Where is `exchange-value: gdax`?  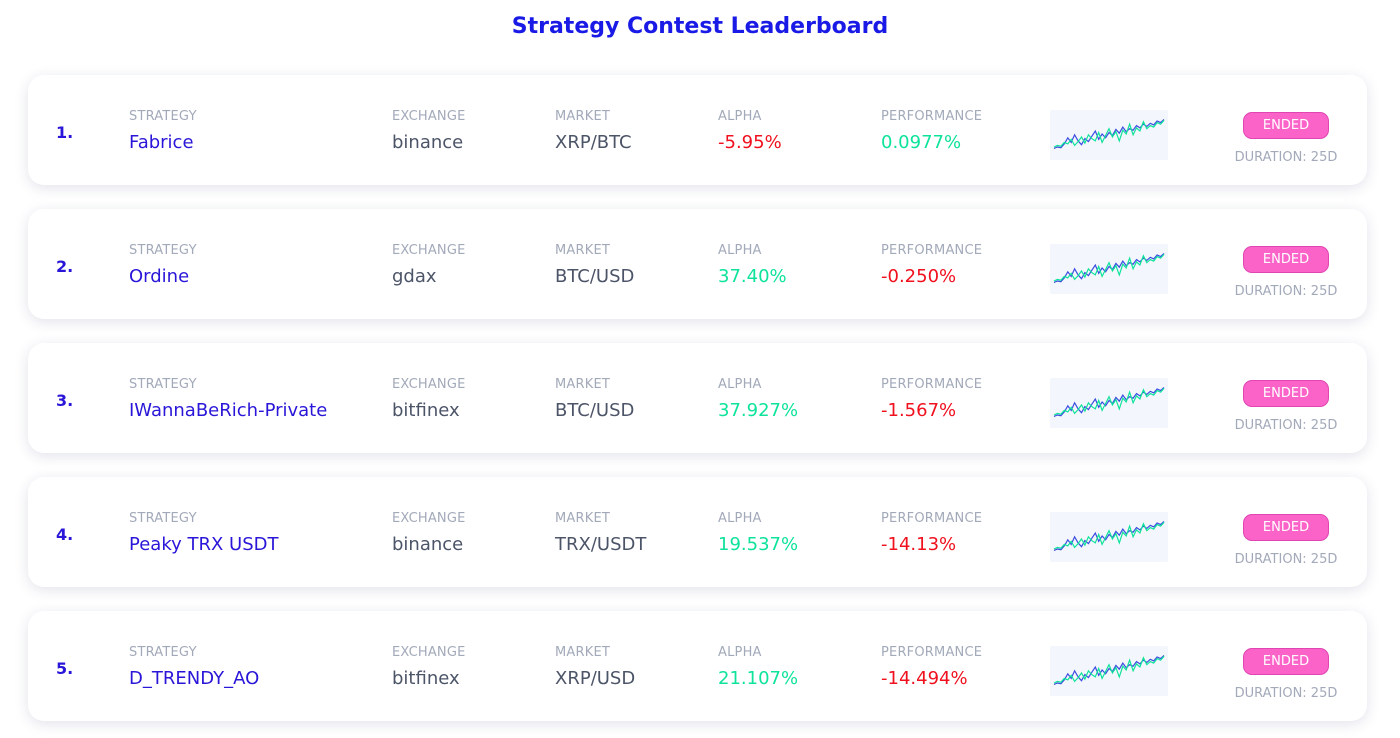 exchange-value: gdax is located at coordinates (414, 276).